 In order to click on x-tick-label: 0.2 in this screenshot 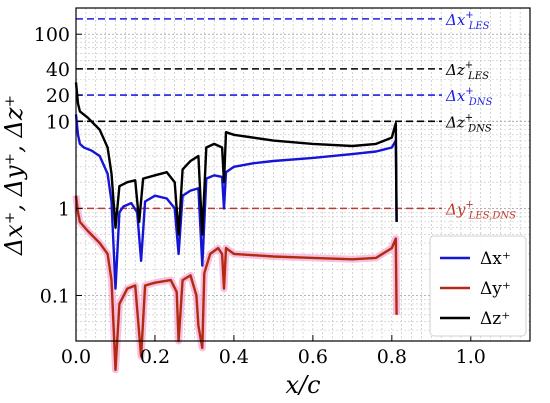, I will do `click(155, 357)`.